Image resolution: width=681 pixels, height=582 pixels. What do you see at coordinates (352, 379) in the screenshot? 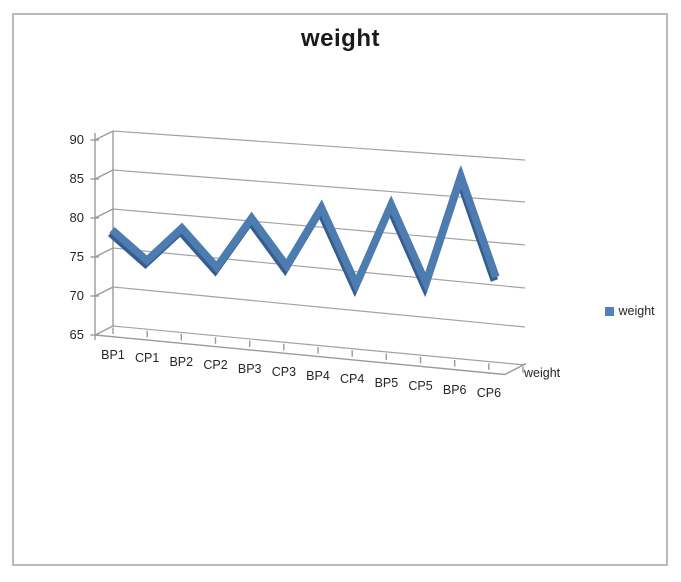
I see `category-label: CP4` at bounding box center [352, 379].